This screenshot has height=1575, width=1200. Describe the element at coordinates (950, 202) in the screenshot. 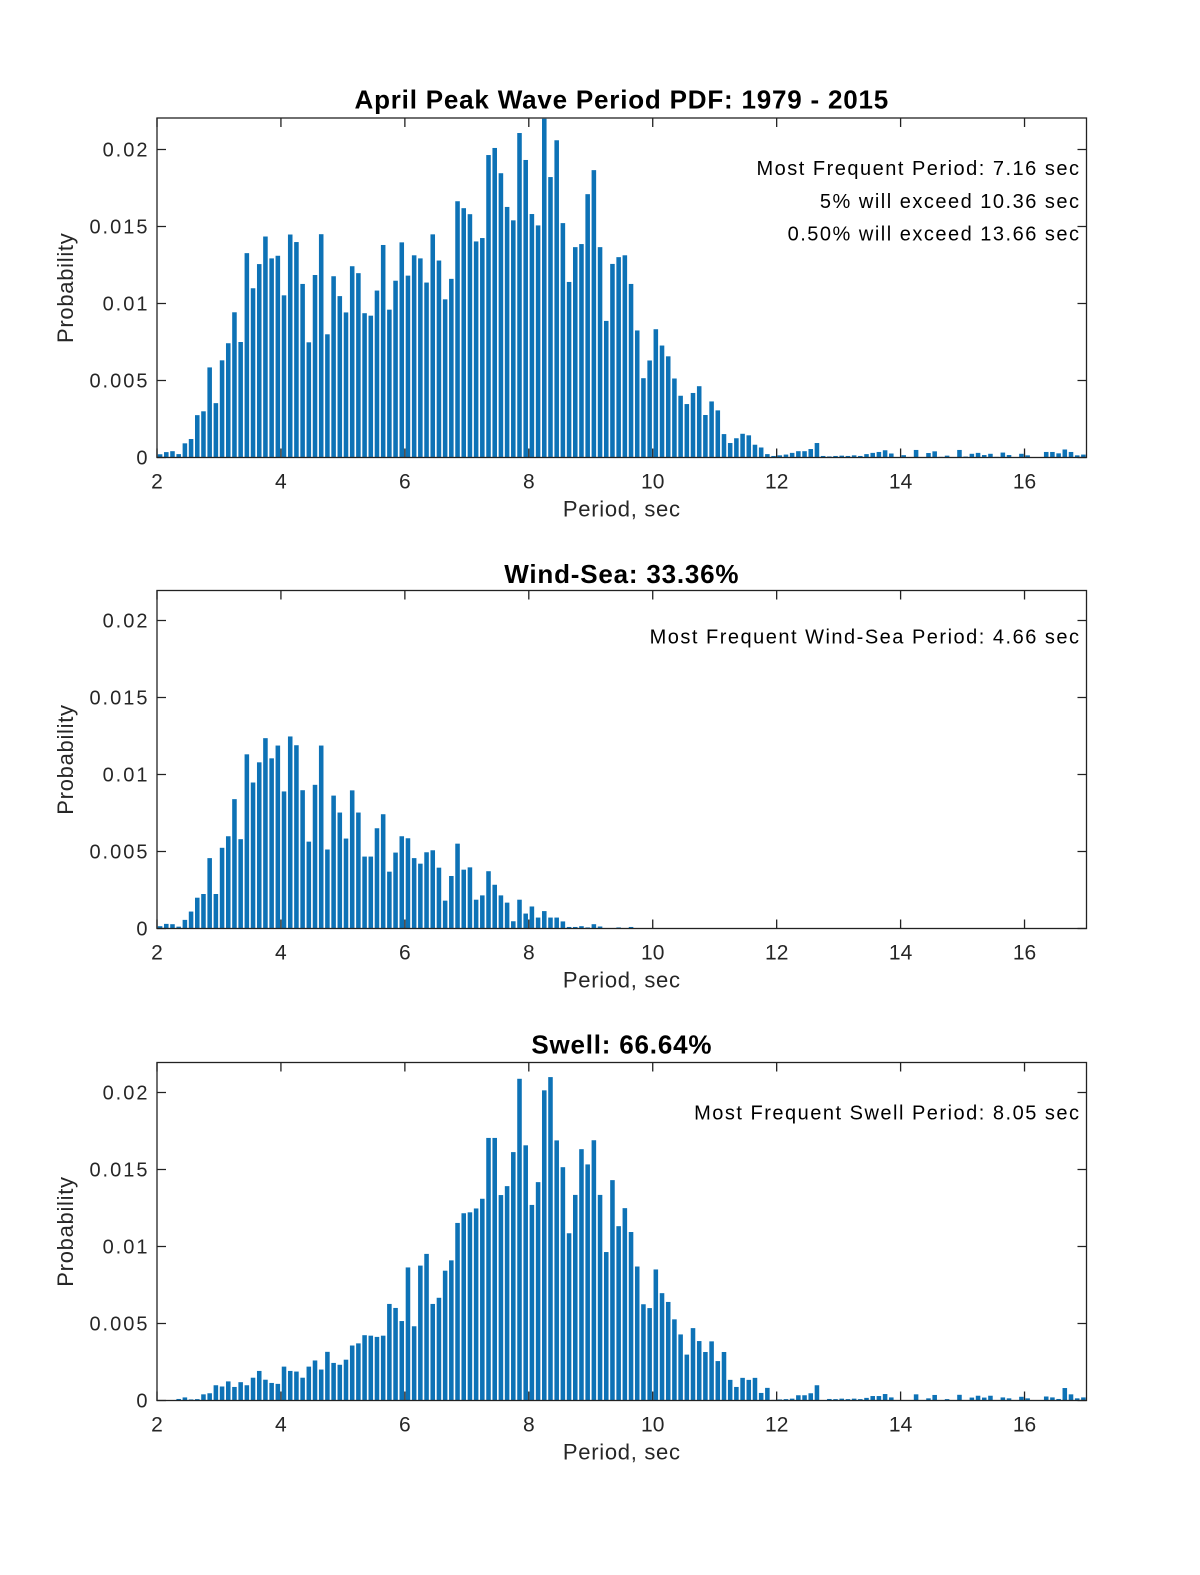

I see `svg-text: 5% will exceed 10.36 sec` at that location.